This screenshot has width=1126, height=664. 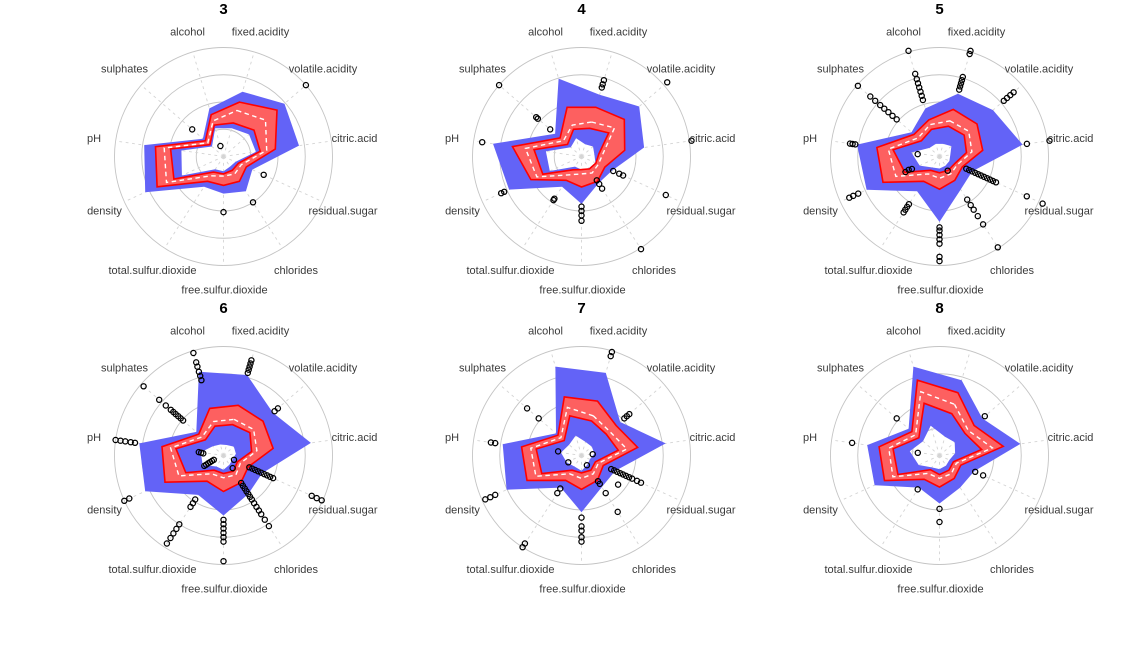 What do you see at coordinates (223, 9) in the screenshot?
I see `svg-text: 3` at bounding box center [223, 9].